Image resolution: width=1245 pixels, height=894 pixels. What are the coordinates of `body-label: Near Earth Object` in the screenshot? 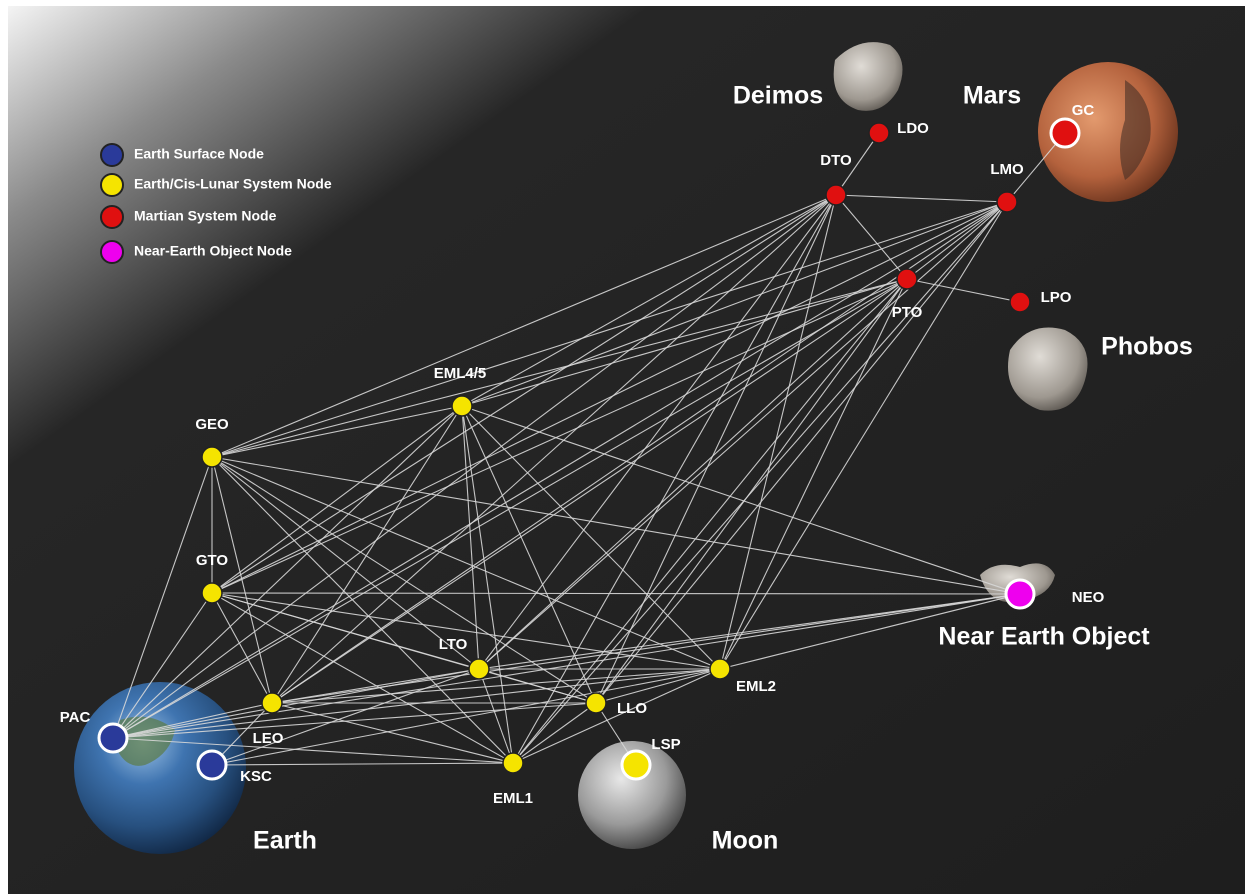 It's located at (1044, 637).